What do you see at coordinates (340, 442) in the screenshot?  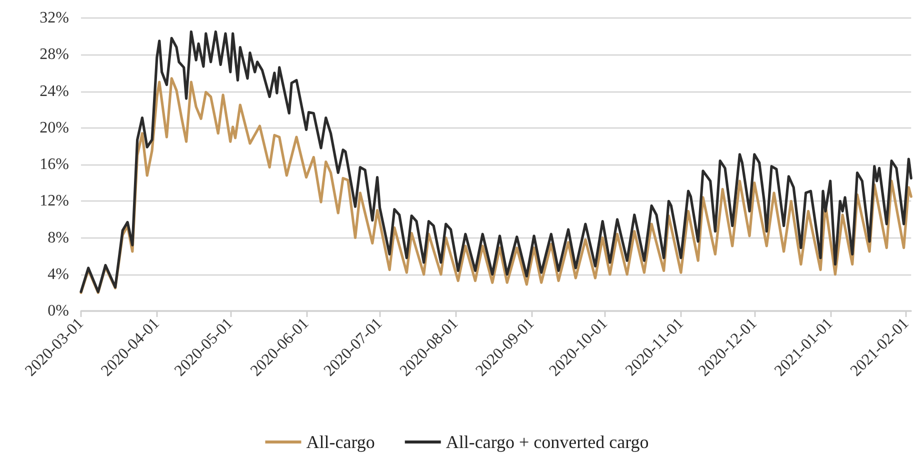 I see `legend-label: All-cargo` at bounding box center [340, 442].